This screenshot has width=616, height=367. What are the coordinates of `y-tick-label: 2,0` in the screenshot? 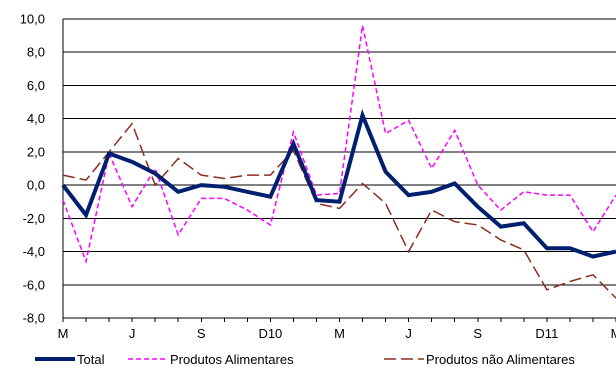 It's located at (36, 151).